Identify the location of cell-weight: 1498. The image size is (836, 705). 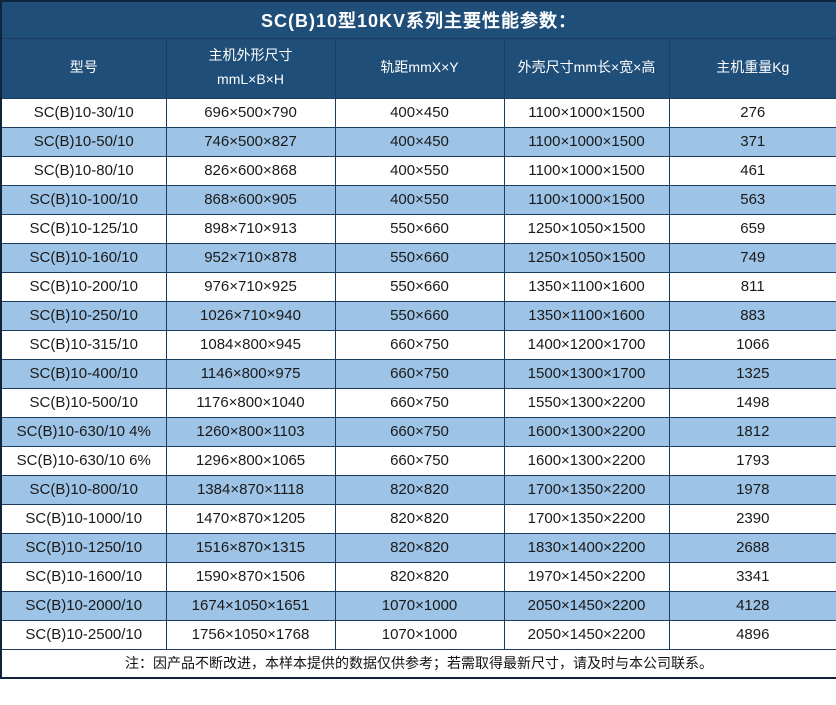
(752, 402).